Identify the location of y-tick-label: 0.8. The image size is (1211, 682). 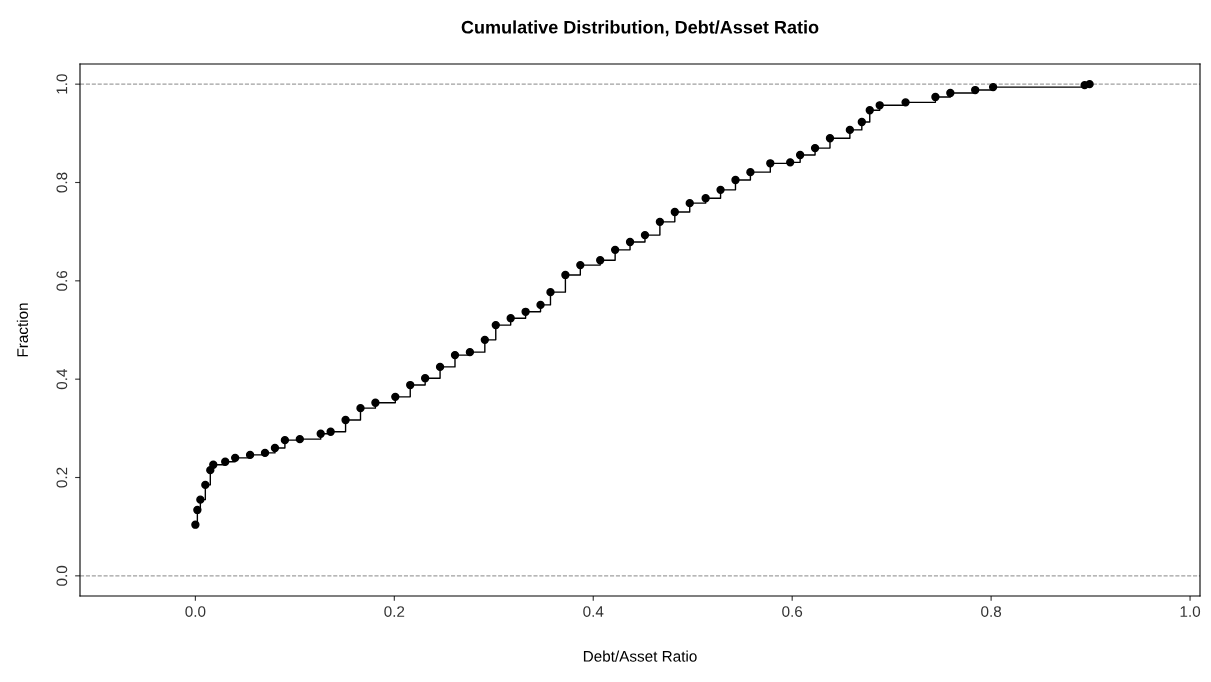
(62, 182).